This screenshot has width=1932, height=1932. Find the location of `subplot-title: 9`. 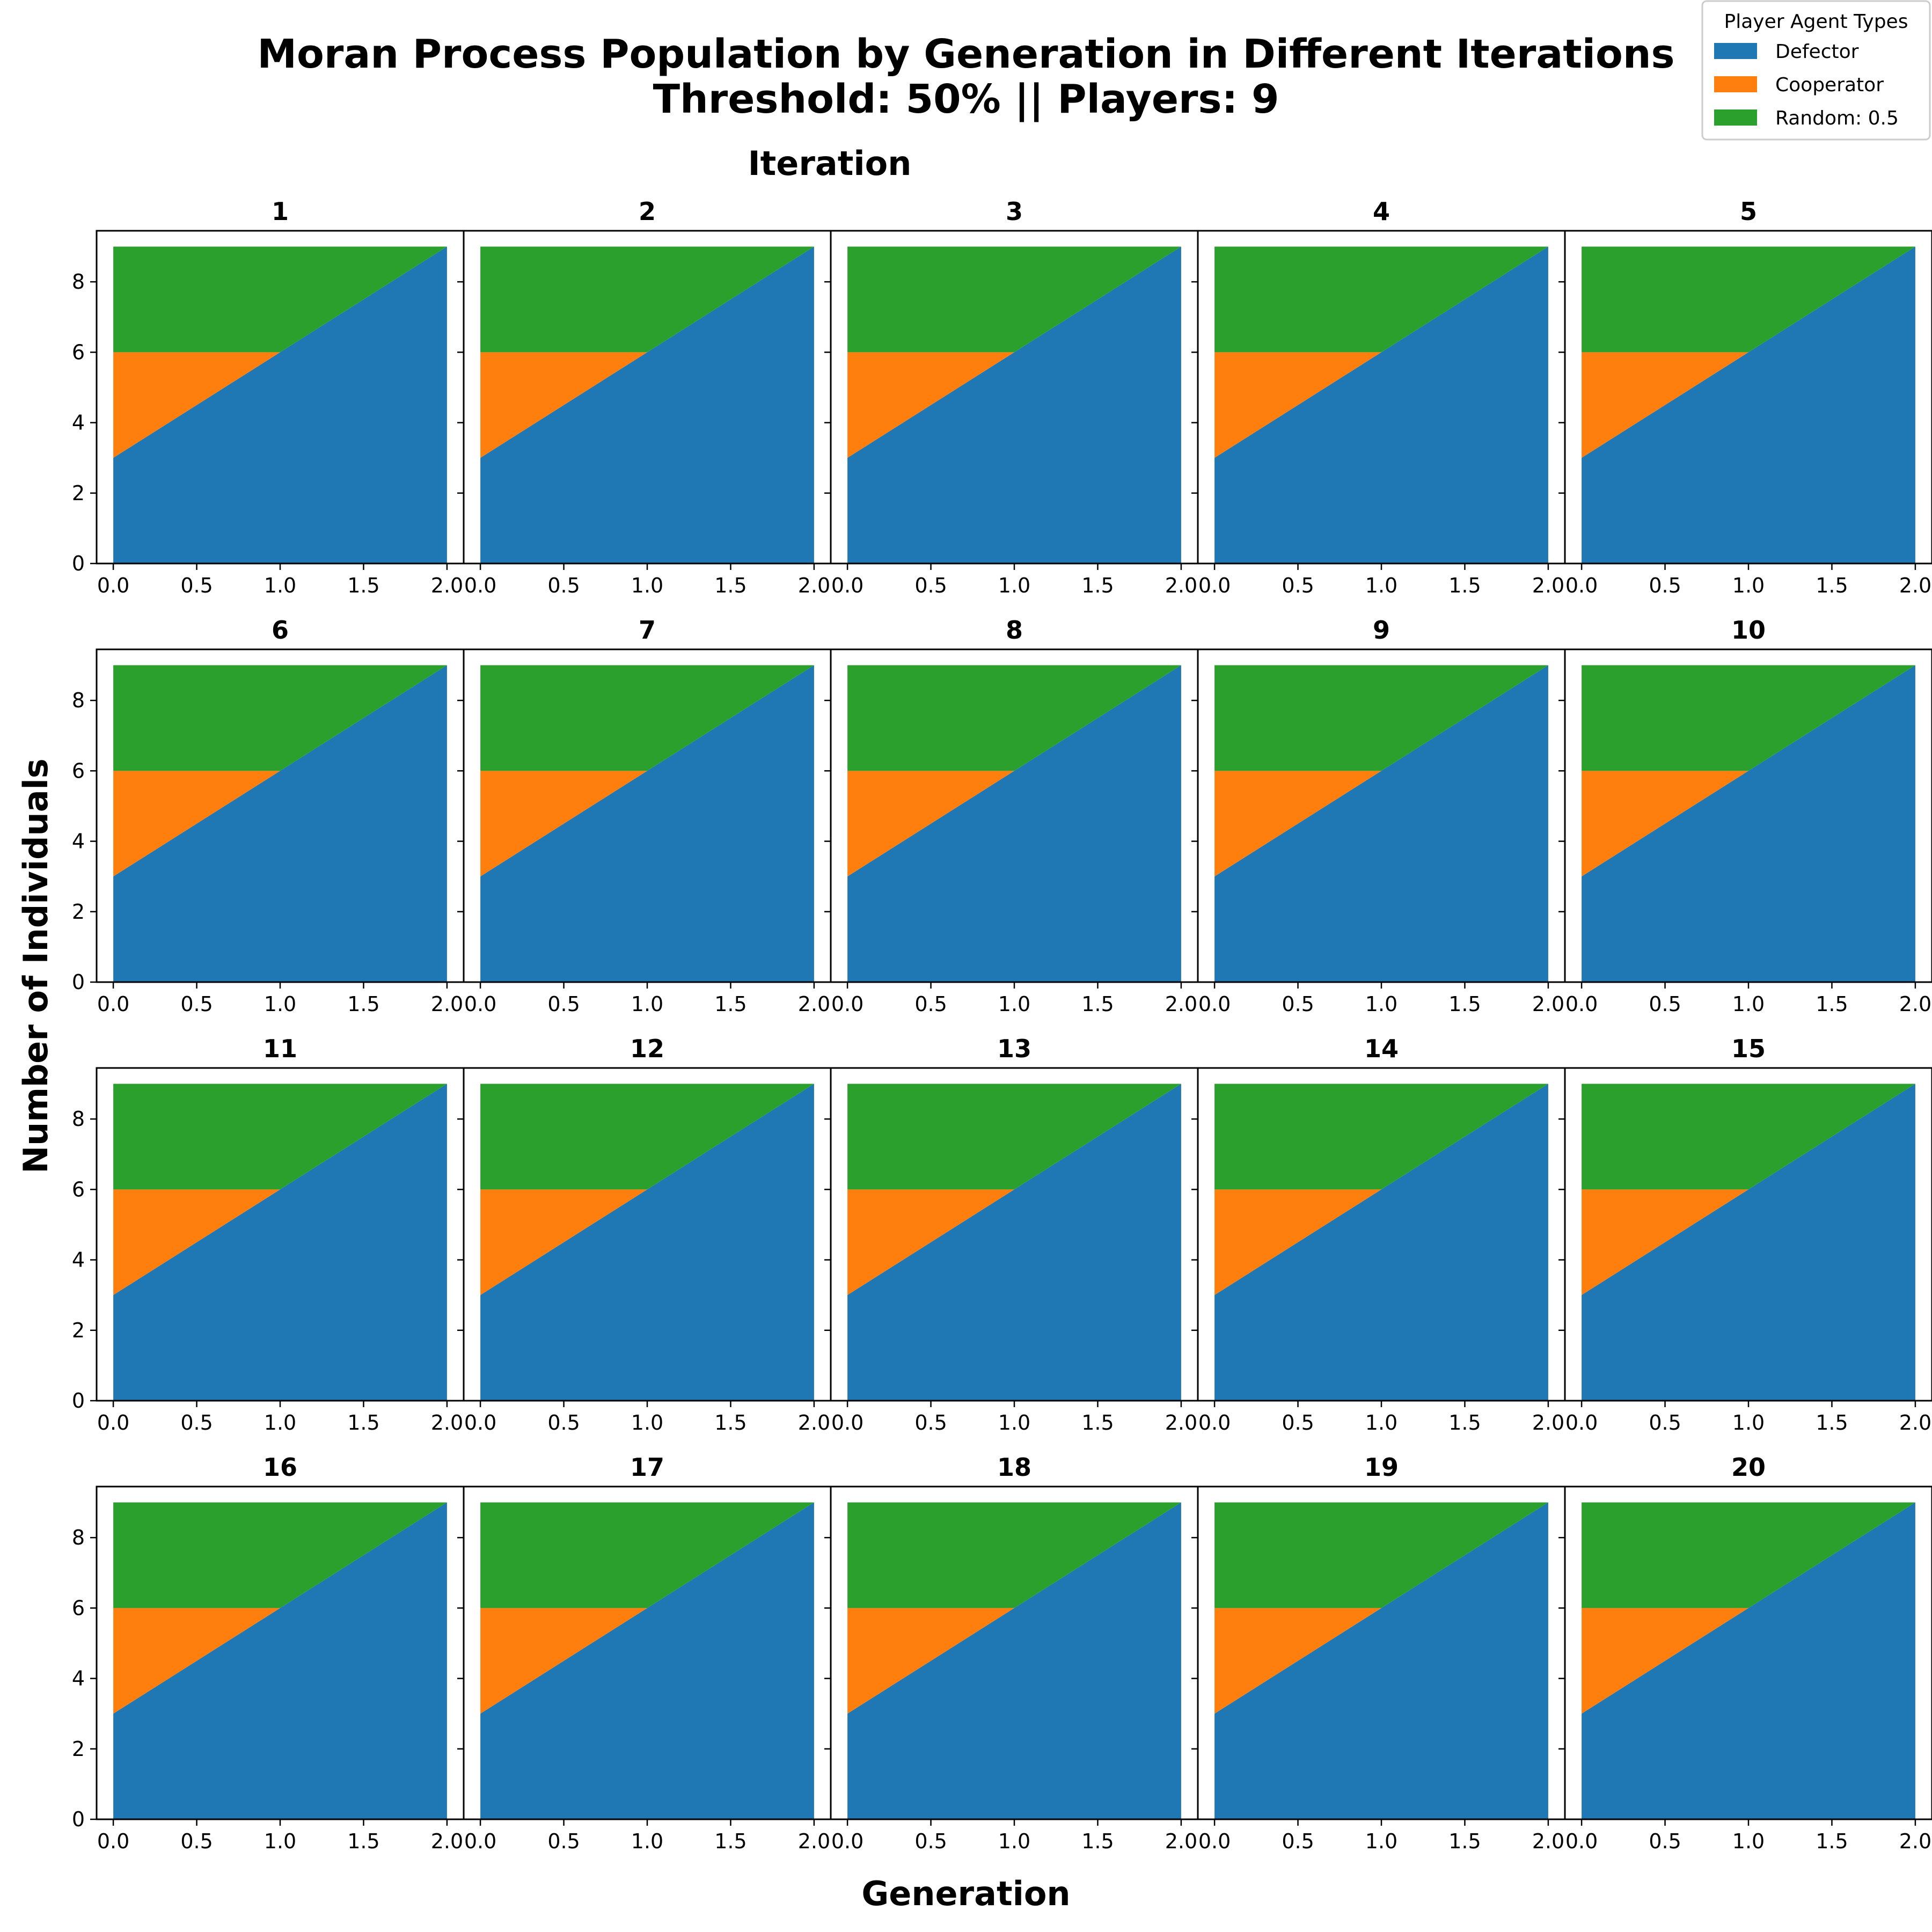

subplot-title: 9 is located at coordinates (1381, 630).